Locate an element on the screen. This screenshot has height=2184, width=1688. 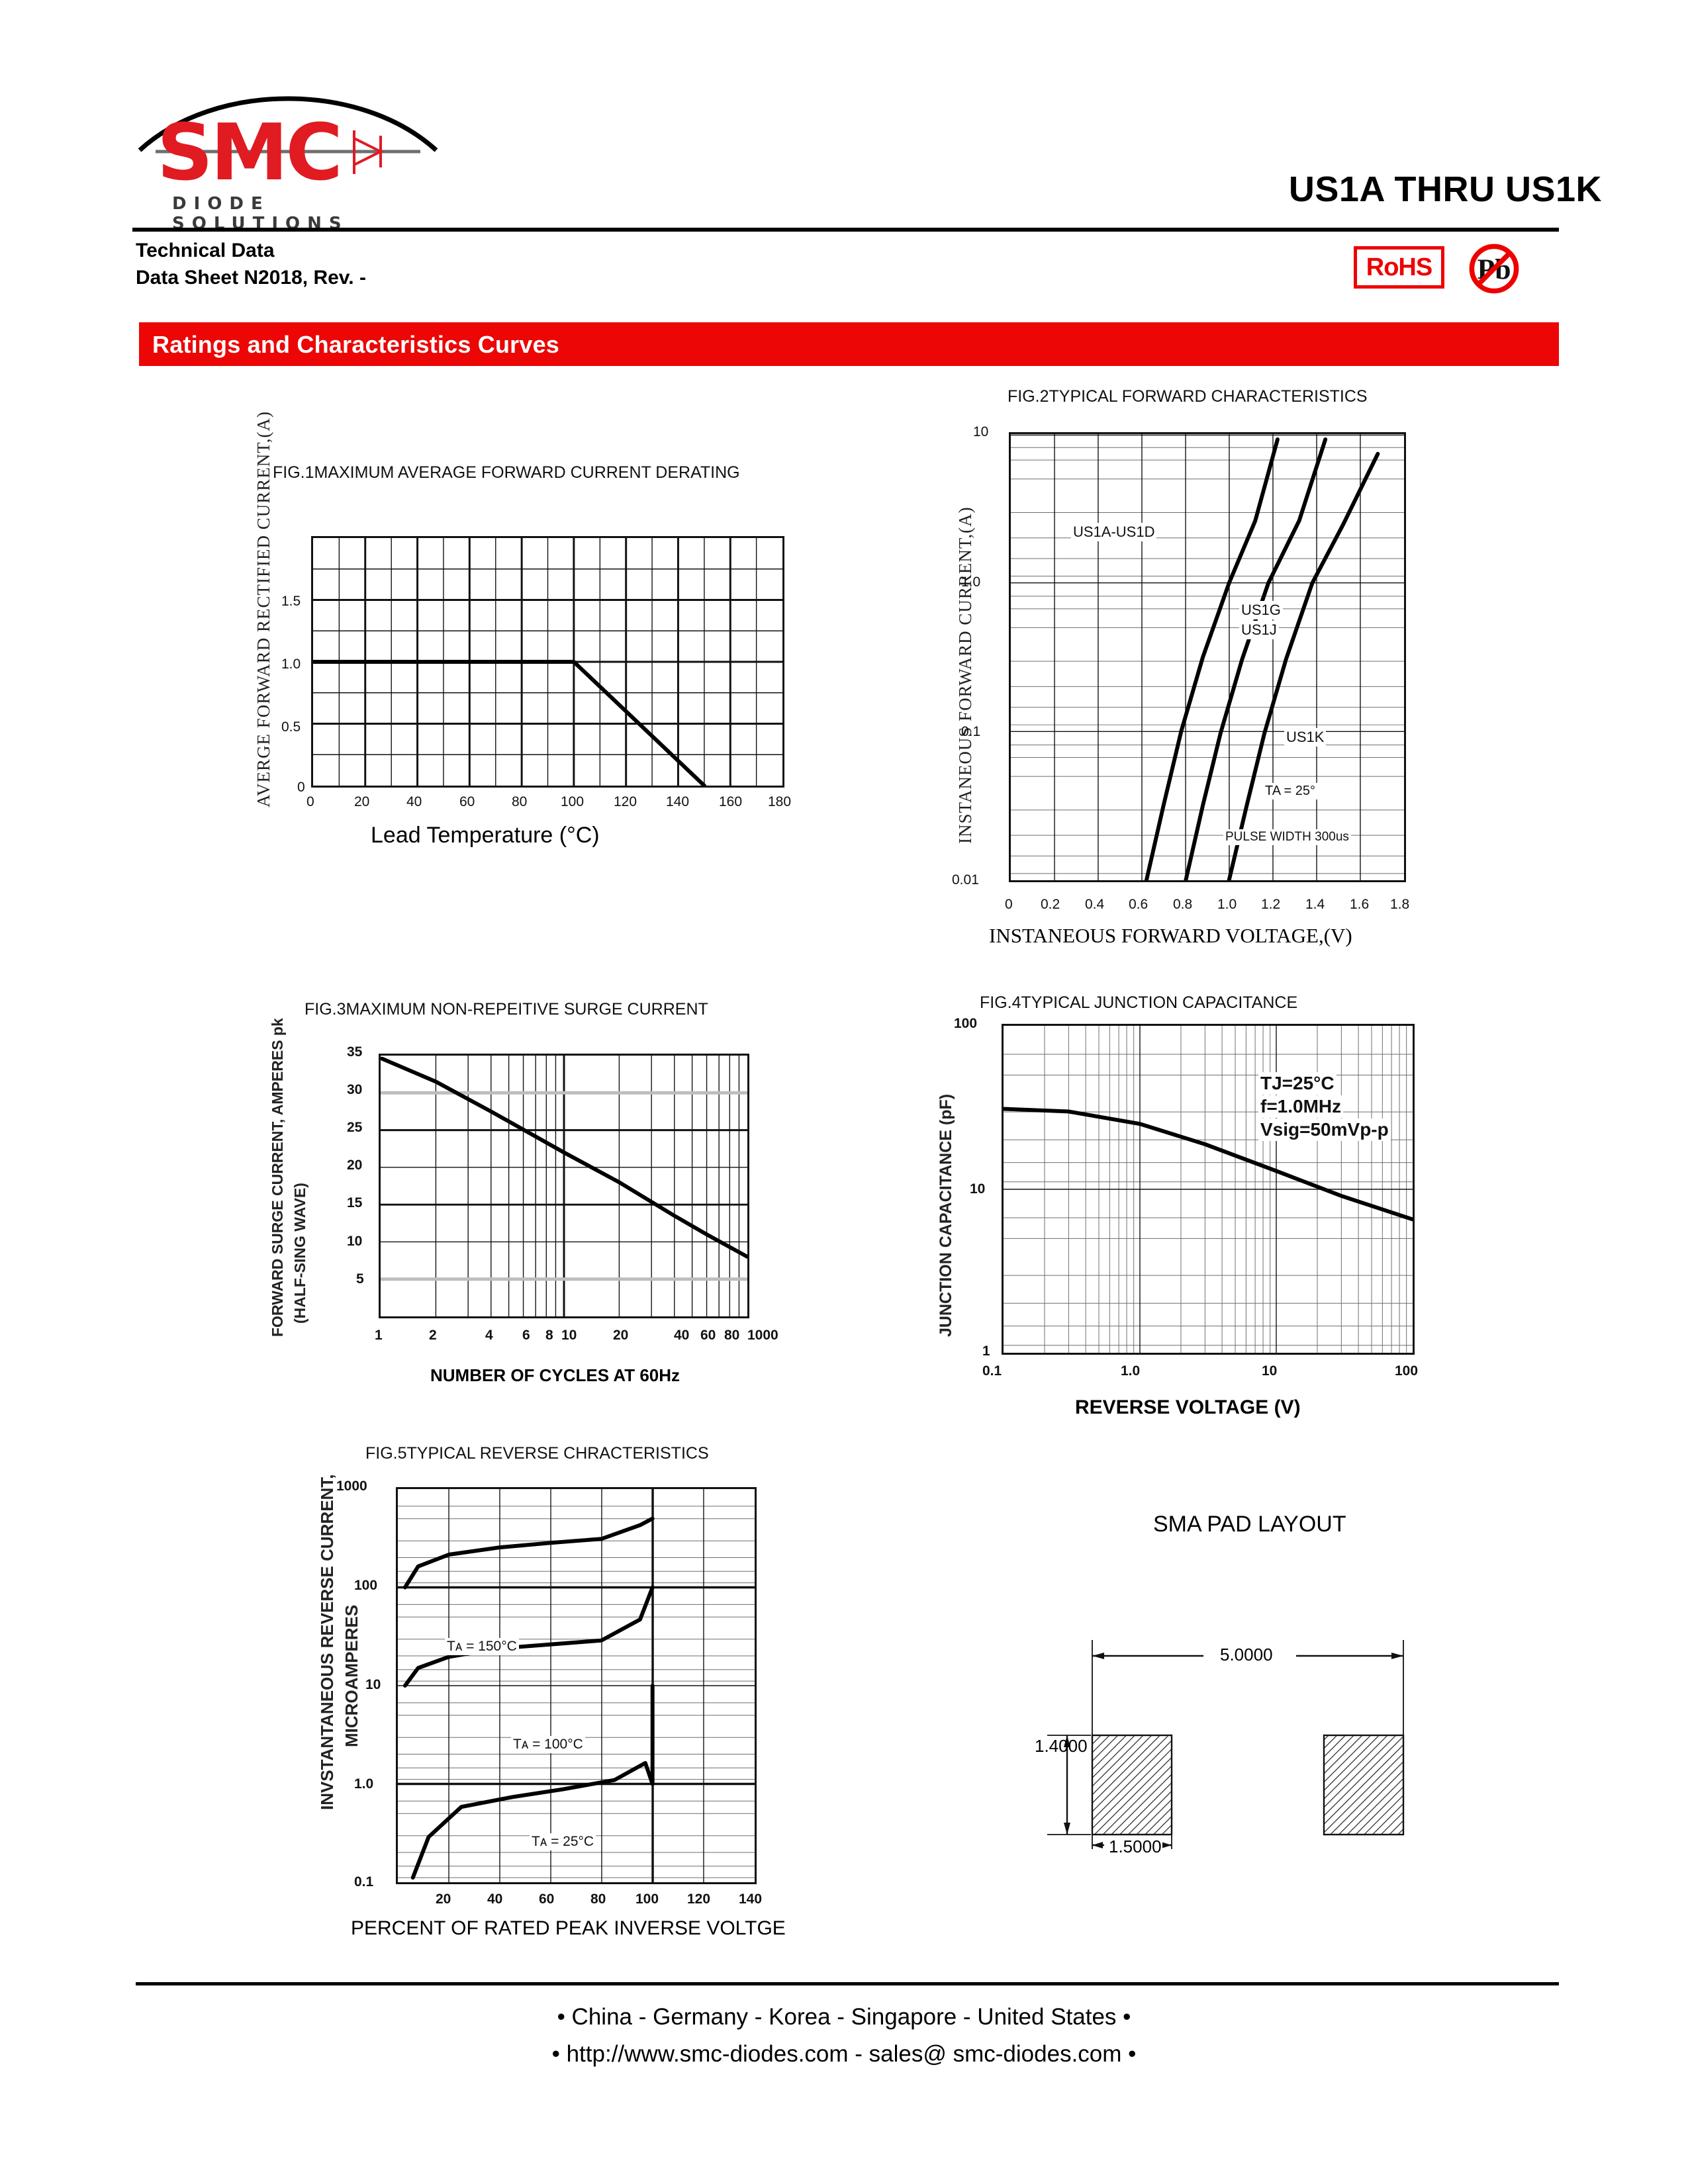
figure-2-xtick-4: 0.8 is located at coordinates (1183, 904).